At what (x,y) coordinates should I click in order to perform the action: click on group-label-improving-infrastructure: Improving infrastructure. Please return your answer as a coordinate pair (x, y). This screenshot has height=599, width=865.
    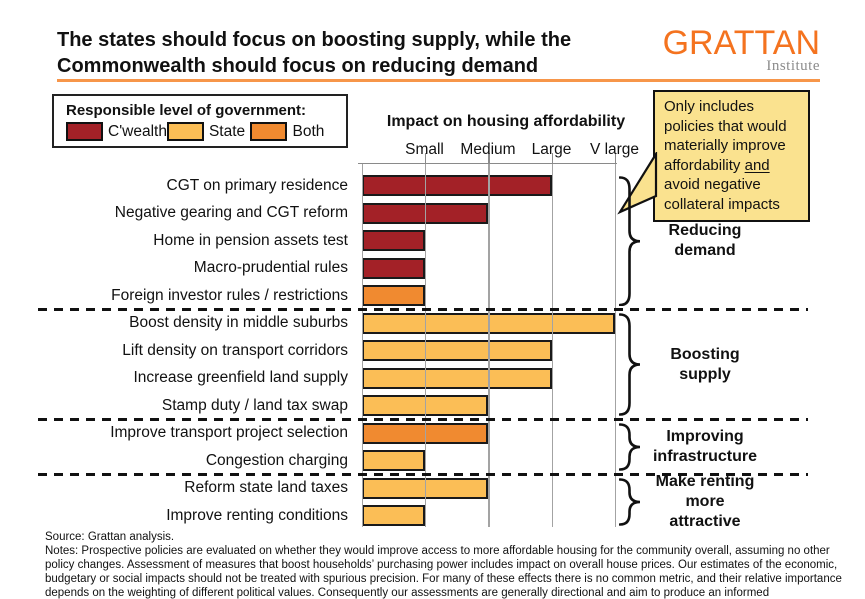
    Looking at the image, I should click on (705, 446).